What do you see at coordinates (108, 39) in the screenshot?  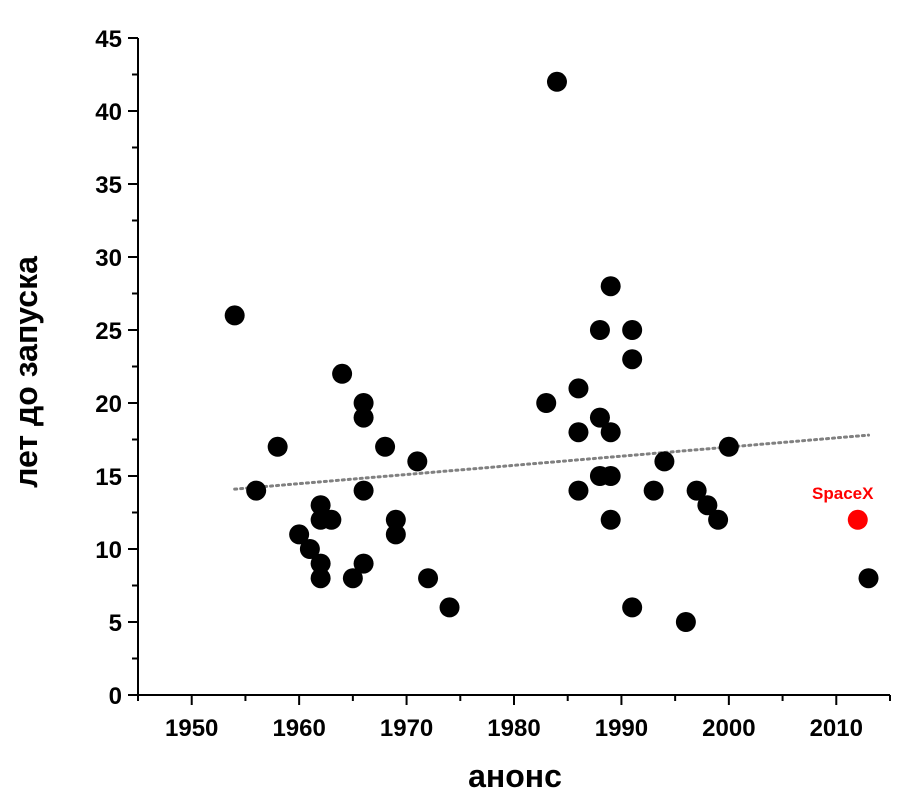 I see `y-tick-label: 45` at bounding box center [108, 39].